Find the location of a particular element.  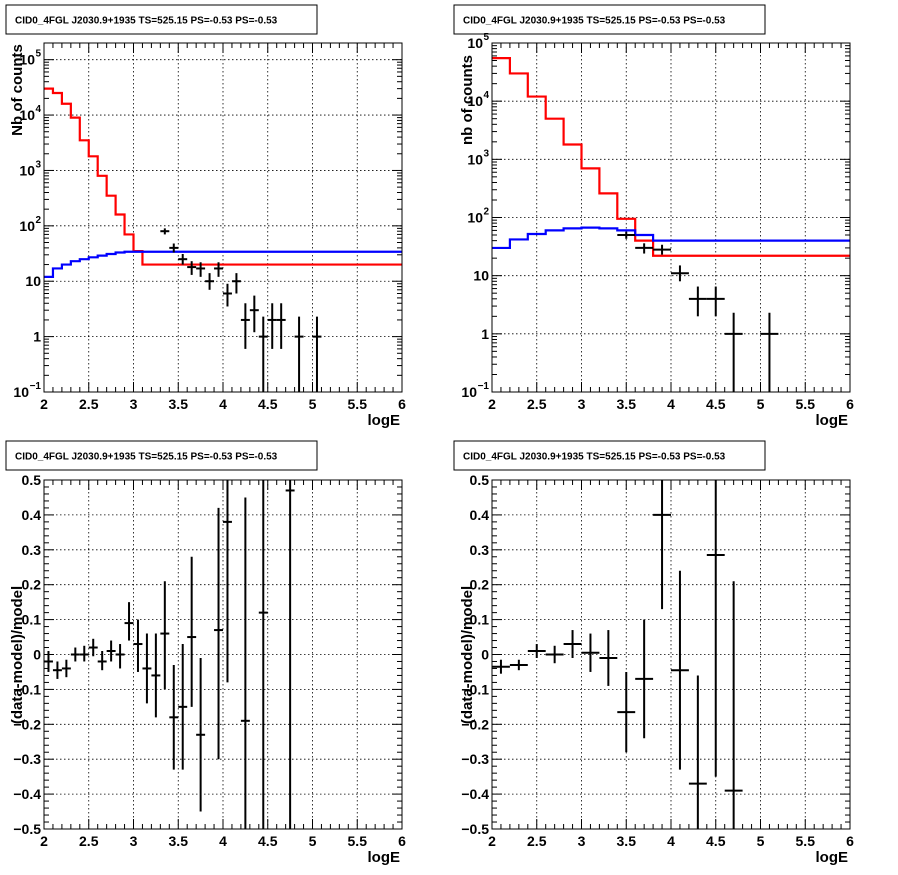

y-tick-exponent: 4 is located at coordinates (486, 95).